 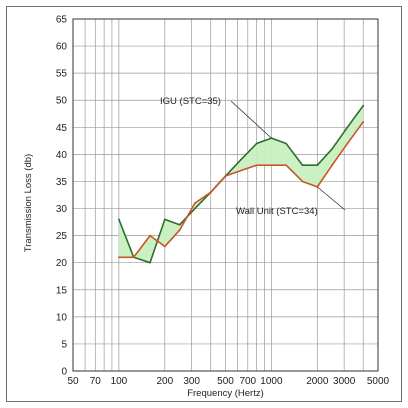 What do you see at coordinates (64, 372) in the screenshot?
I see `y-tick-label: 0` at bounding box center [64, 372].